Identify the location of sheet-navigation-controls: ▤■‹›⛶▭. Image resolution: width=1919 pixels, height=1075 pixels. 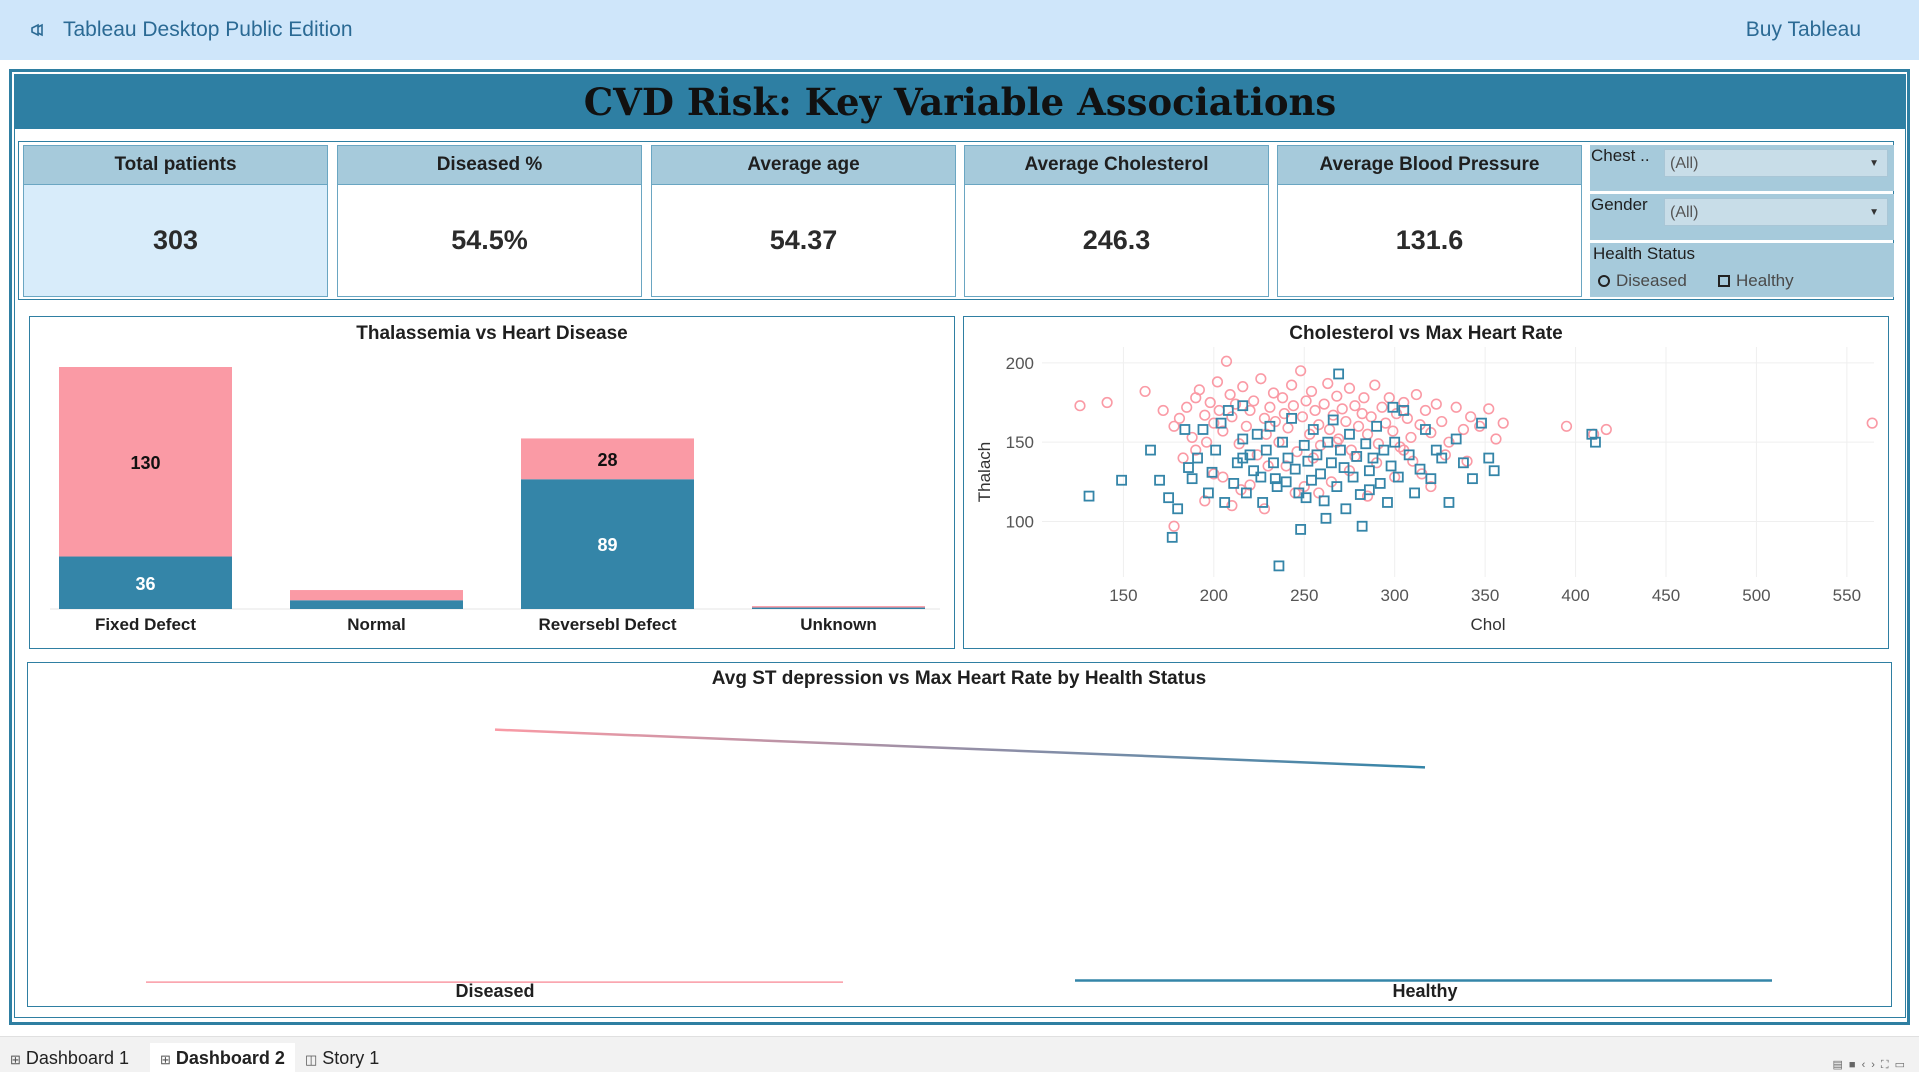
(1871, 1065).